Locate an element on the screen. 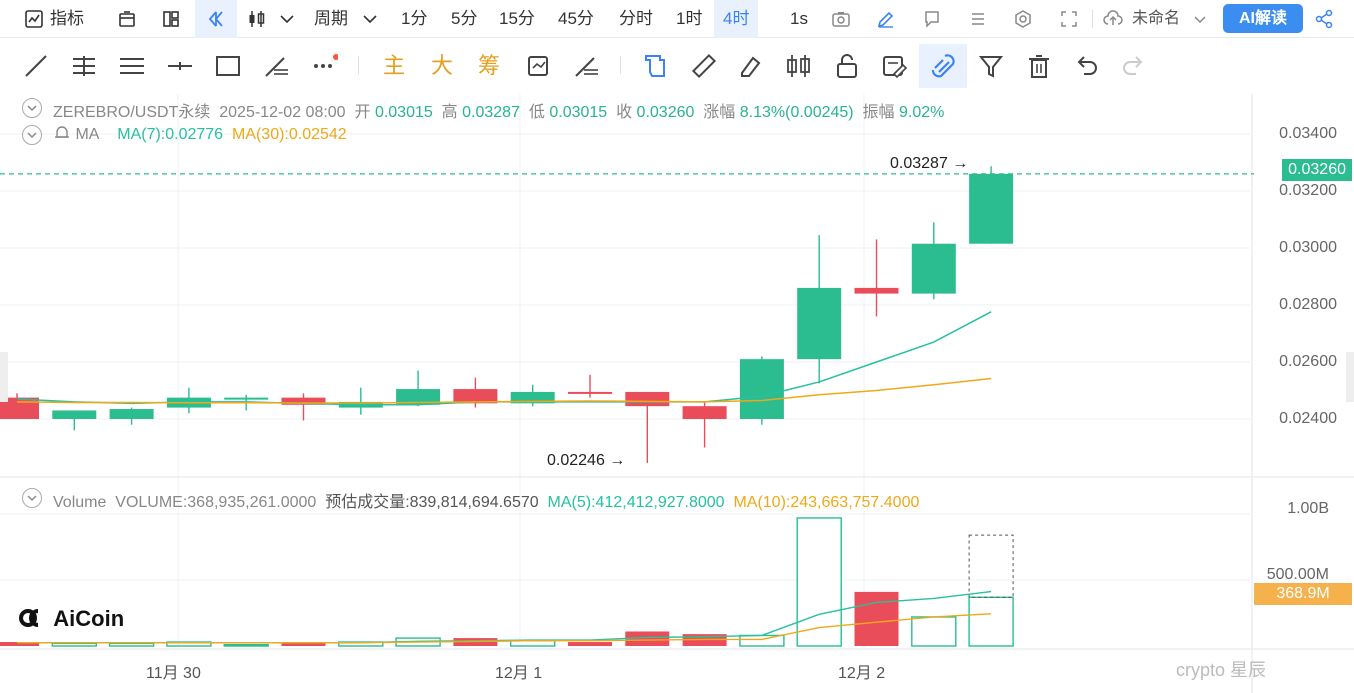  drawing-toolbar: 主 大 筹 is located at coordinates (677, 66).